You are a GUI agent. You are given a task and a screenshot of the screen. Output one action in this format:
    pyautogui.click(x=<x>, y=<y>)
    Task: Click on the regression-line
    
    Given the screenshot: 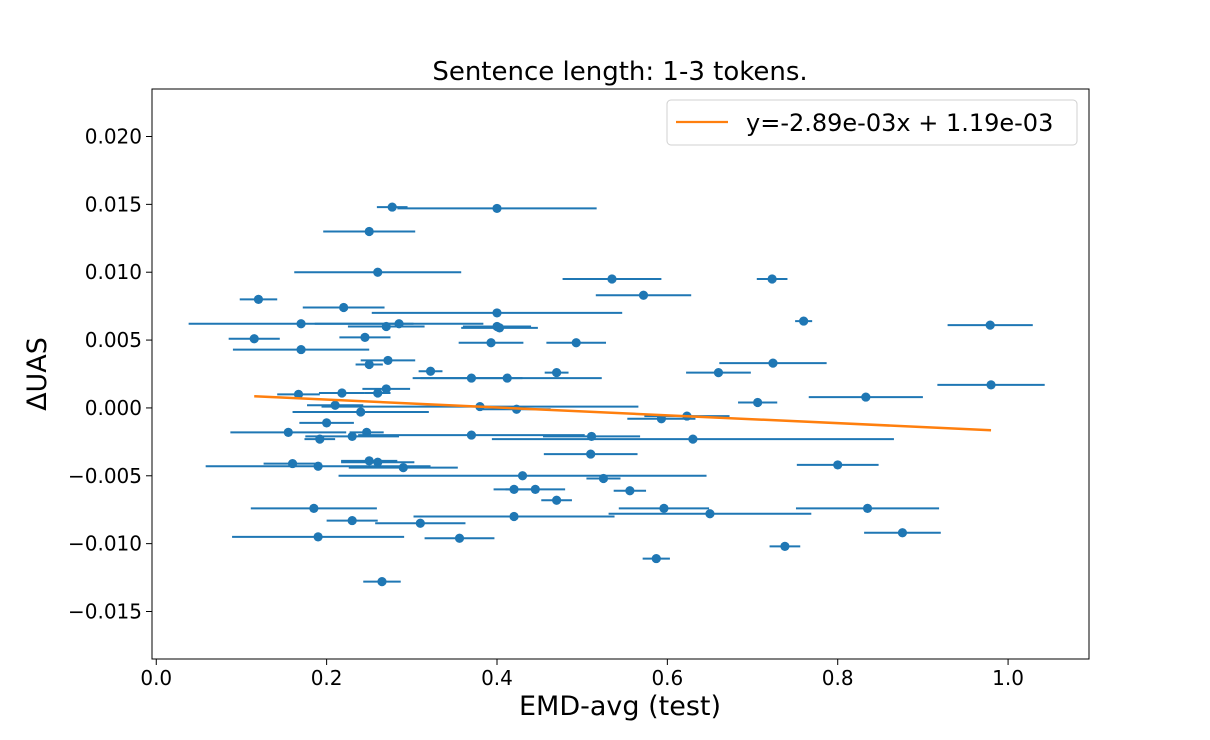 What is the action you would take?
    pyautogui.click(x=623, y=413)
    